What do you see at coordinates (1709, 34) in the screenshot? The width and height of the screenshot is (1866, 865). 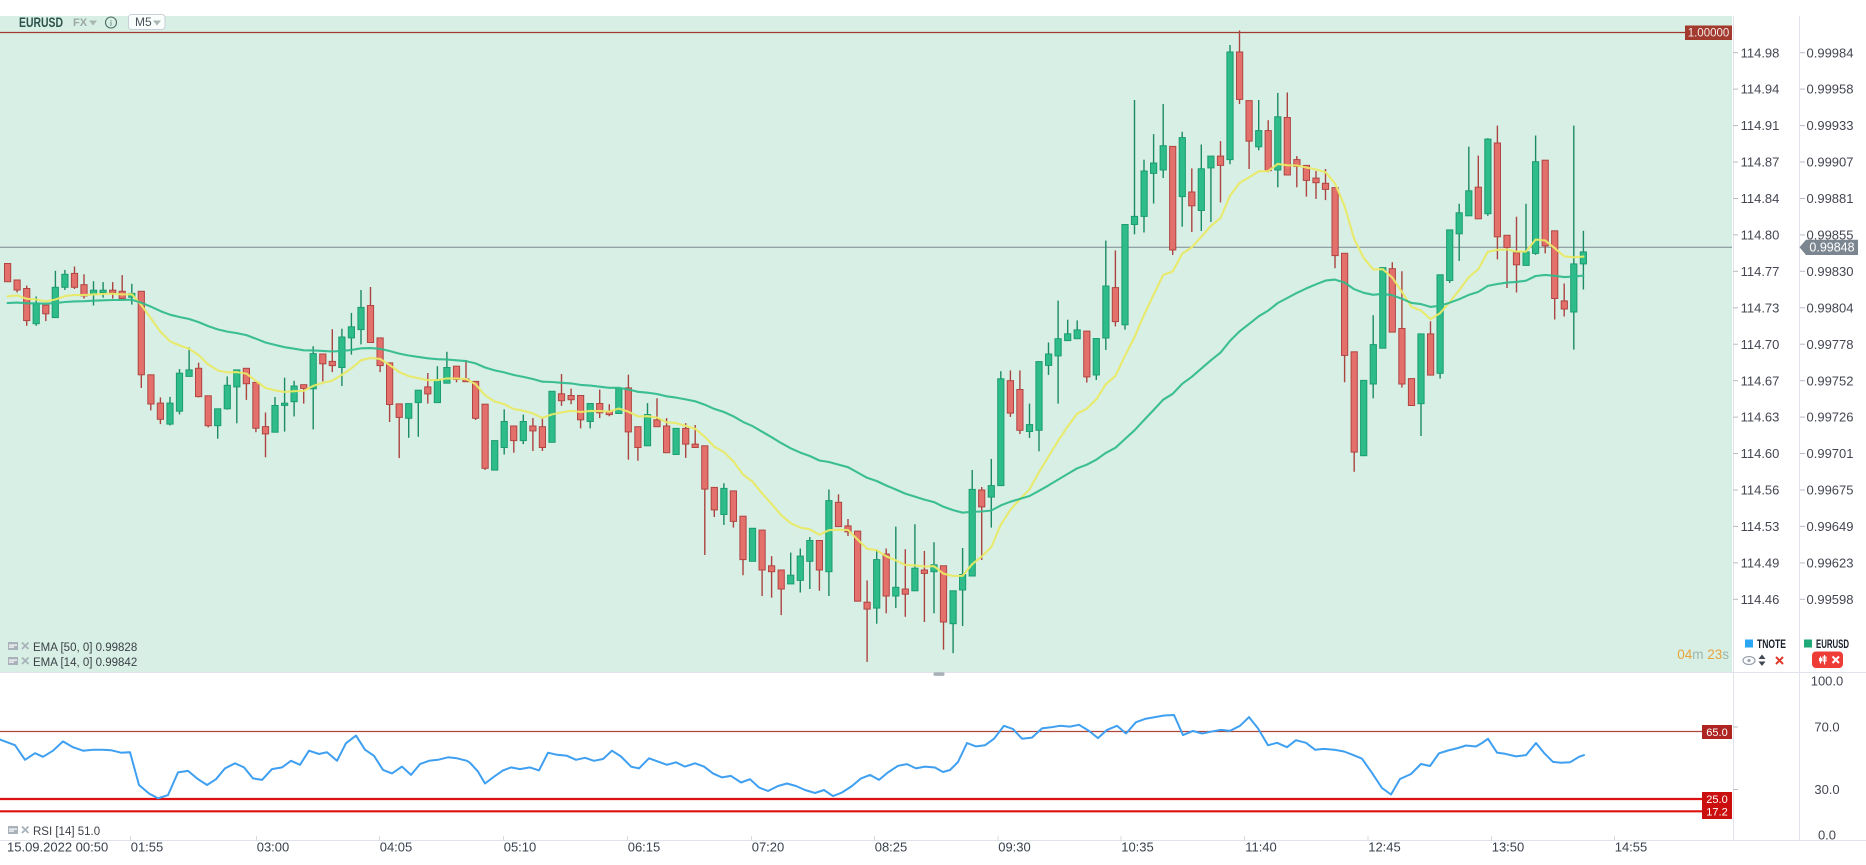 I see `svg-text: 1.00000` at bounding box center [1709, 34].